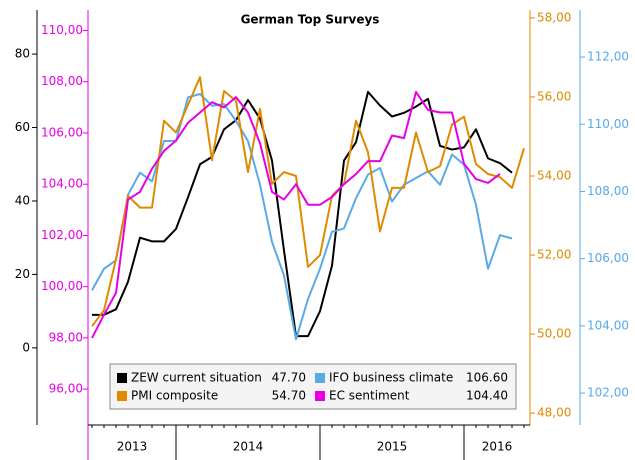 This screenshot has width=635, height=460. I want to click on year-label: 2013, so click(132, 447).